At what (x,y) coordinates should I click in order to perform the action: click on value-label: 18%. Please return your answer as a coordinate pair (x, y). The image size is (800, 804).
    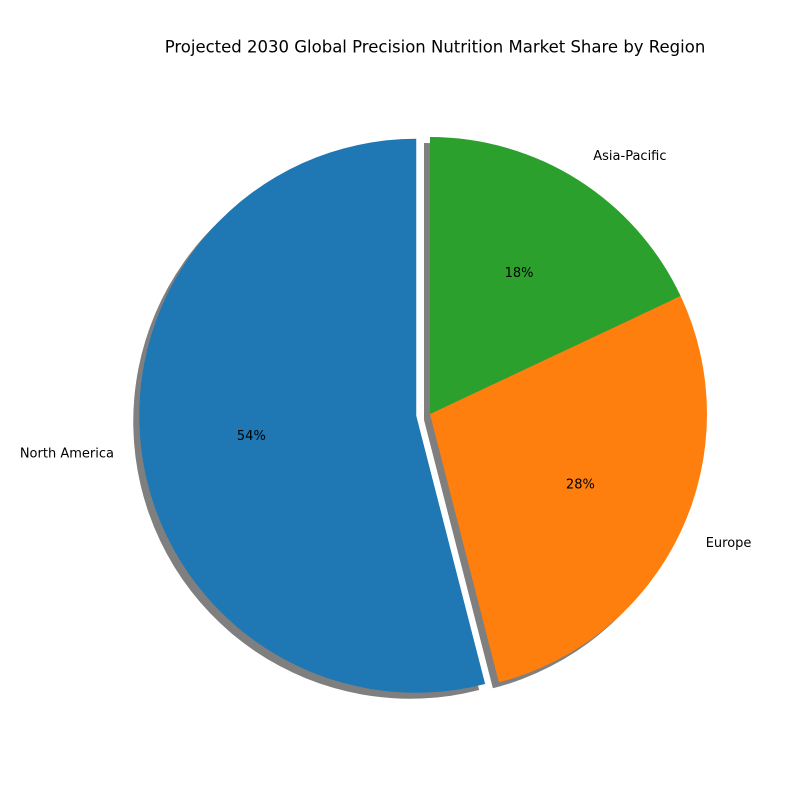
    Looking at the image, I should click on (519, 273).